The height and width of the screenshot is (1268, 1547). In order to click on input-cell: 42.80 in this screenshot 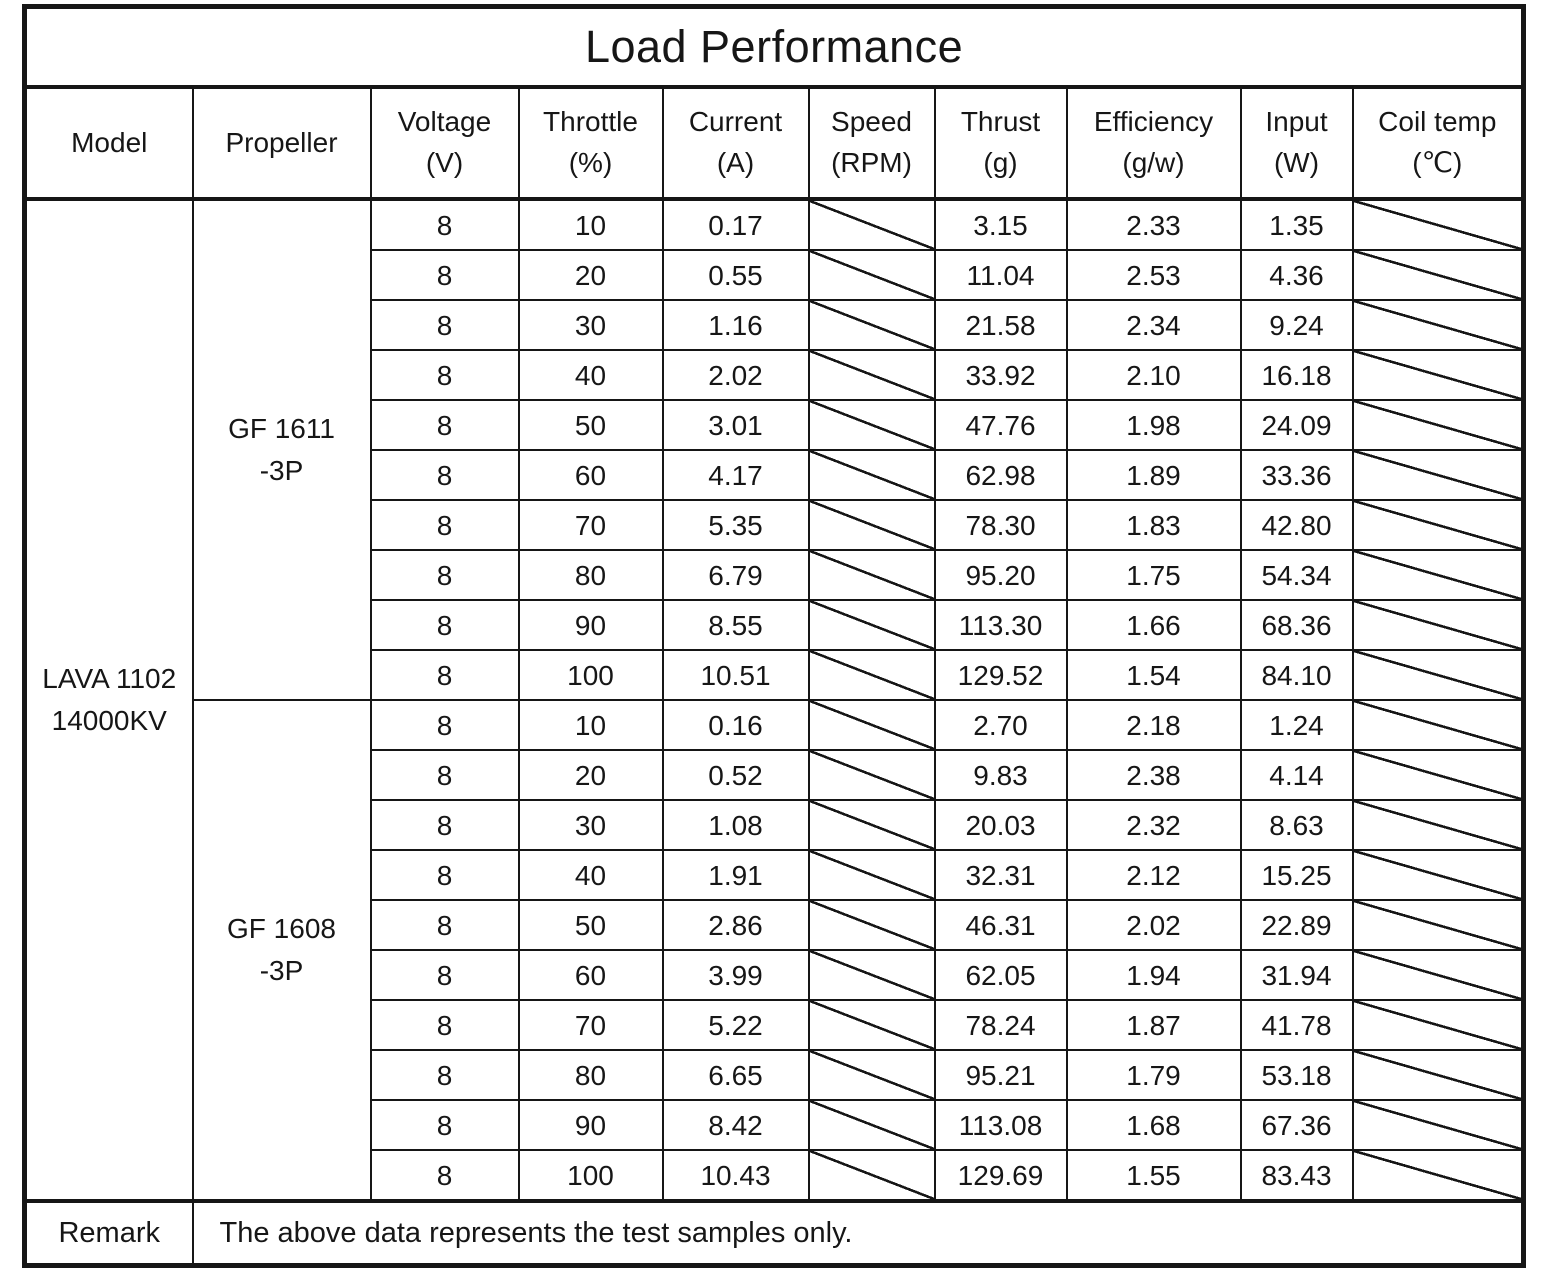, I will do `click(1296, 525)`.